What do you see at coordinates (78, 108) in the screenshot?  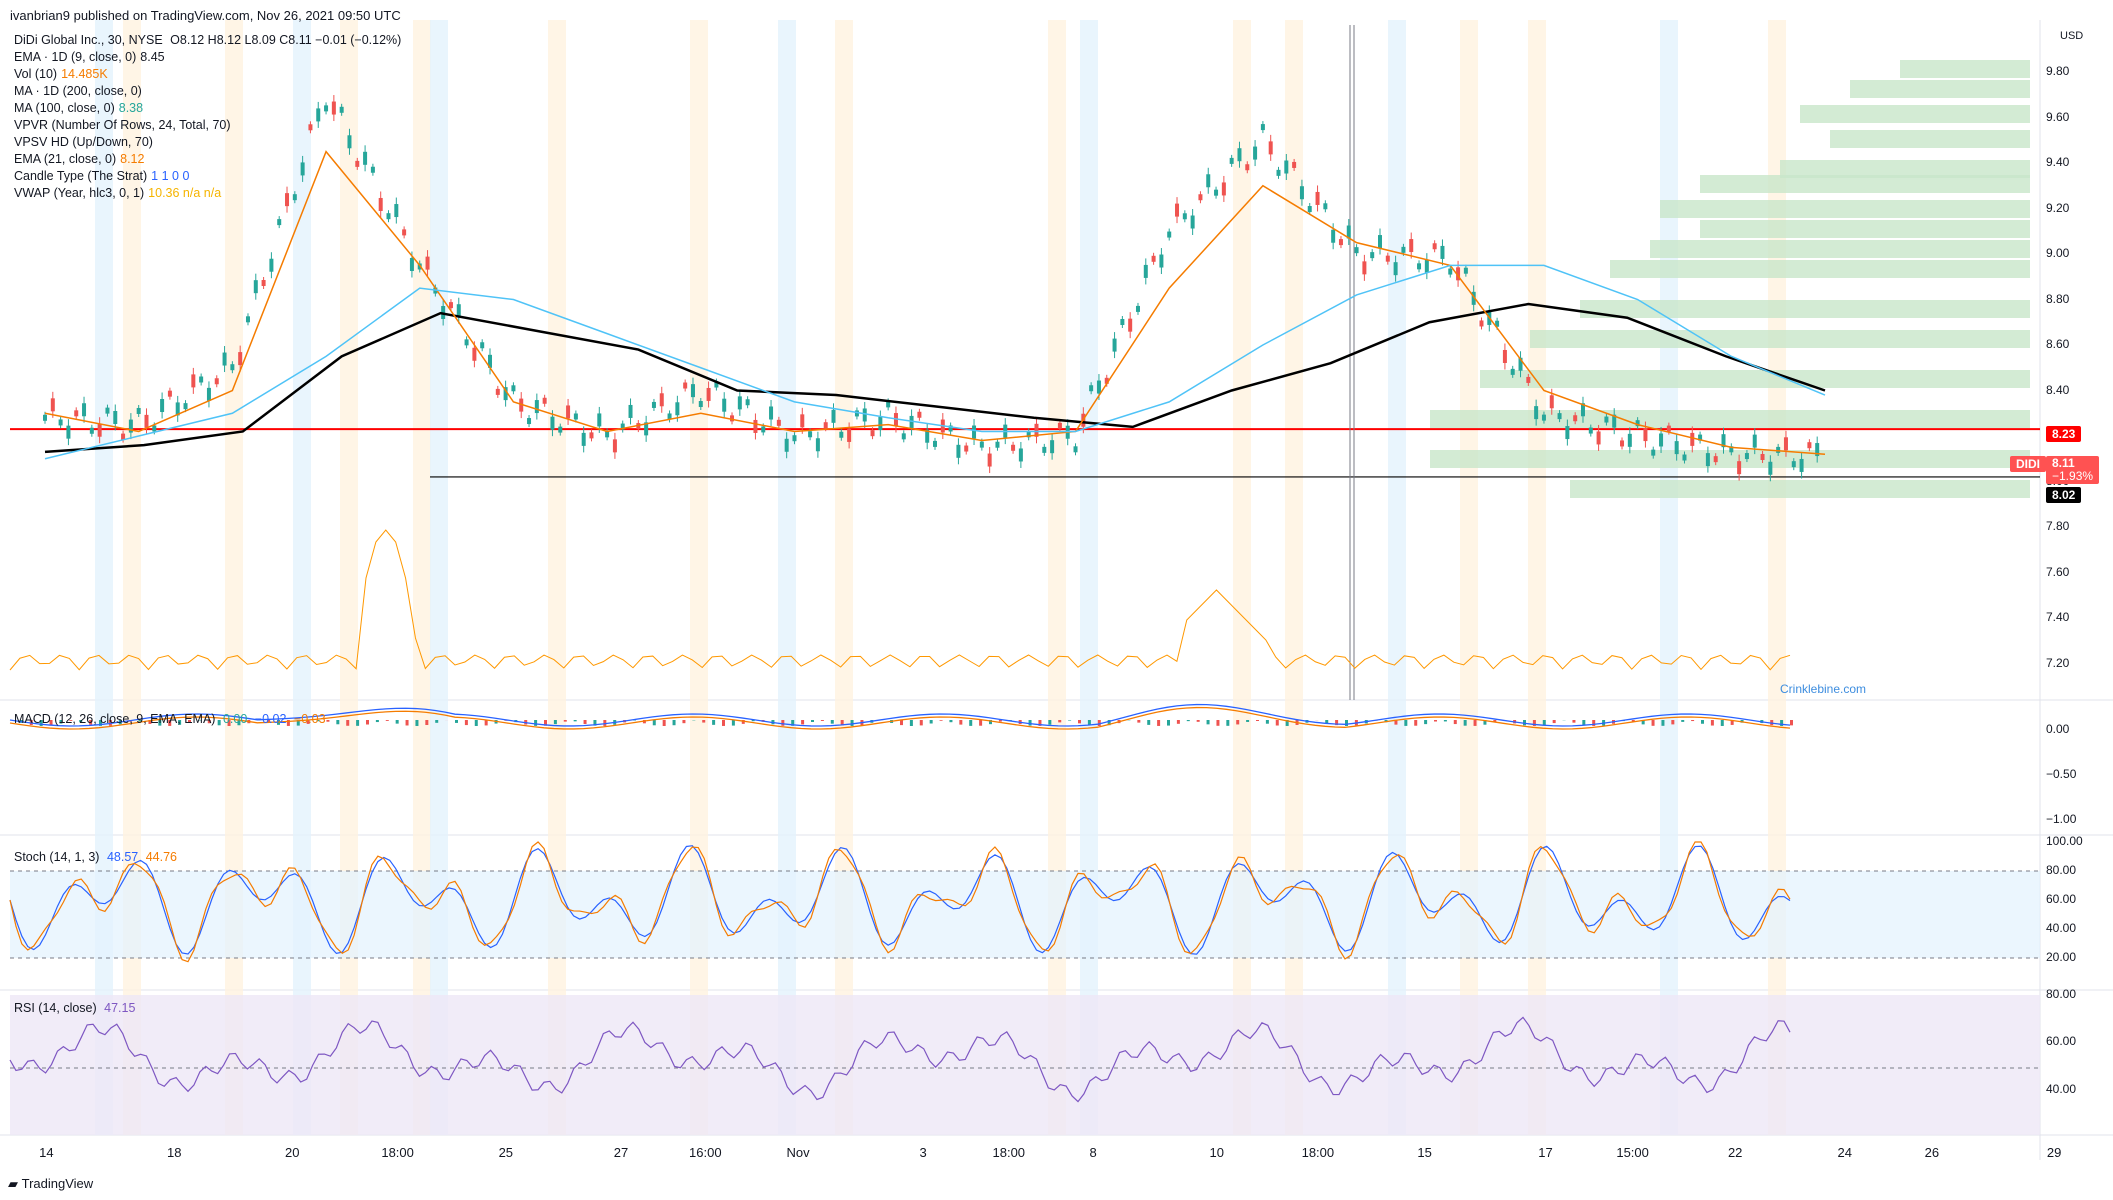 I see `legend-item: MA (100, close, 0) 8.38` at bounding box center [78, 108].